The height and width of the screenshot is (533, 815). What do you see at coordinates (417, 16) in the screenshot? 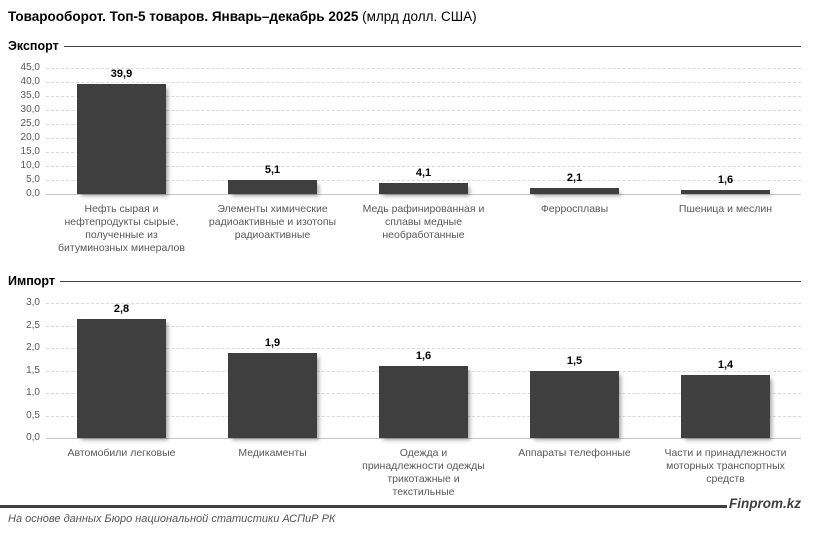
I see `page-title-unit: (млрд долл. США)` at bounding box center [417, 16].